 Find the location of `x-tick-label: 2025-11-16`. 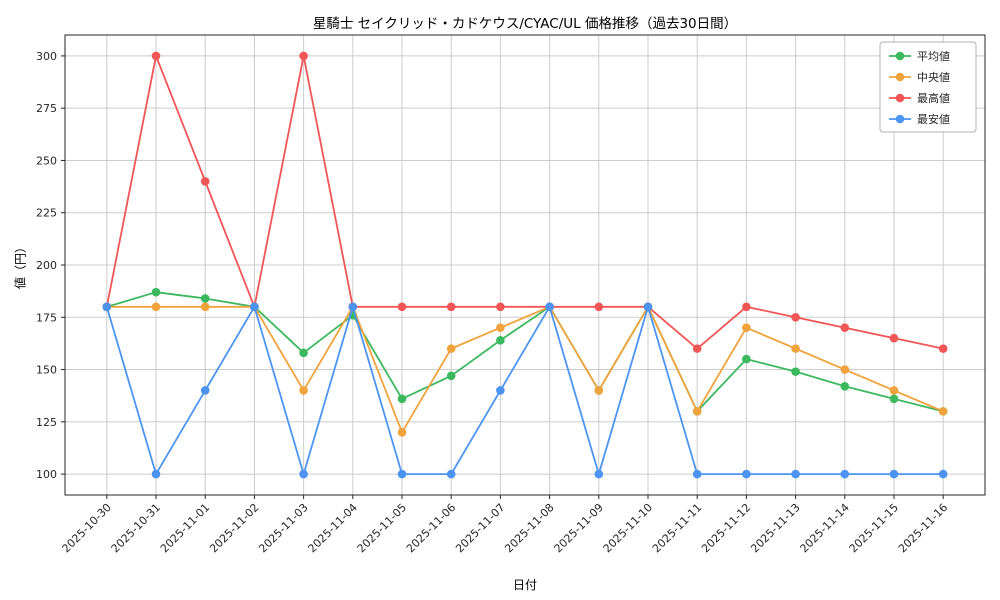

x-tick-label: 2025-11-16 is located at coordinates (923, 528).